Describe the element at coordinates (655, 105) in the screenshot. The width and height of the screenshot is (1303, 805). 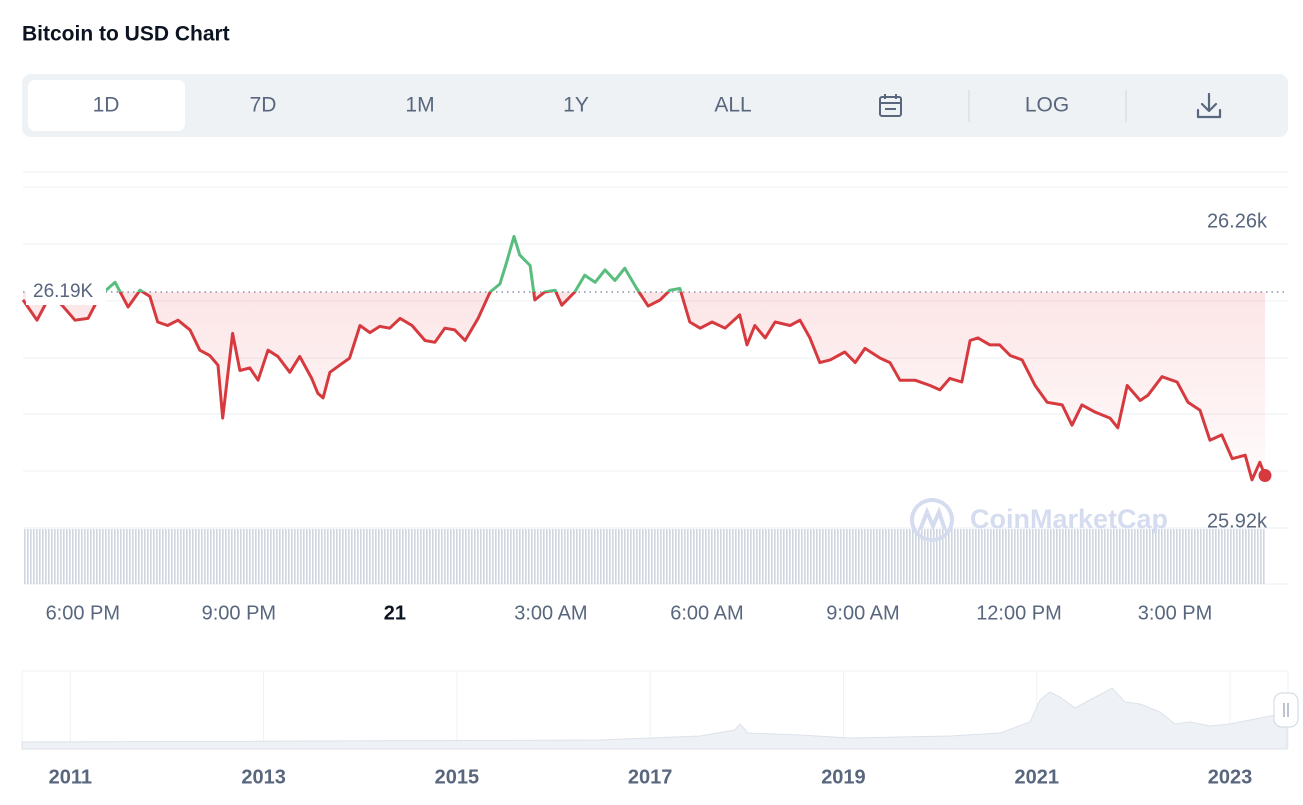
I see `tab-bar` at that location.